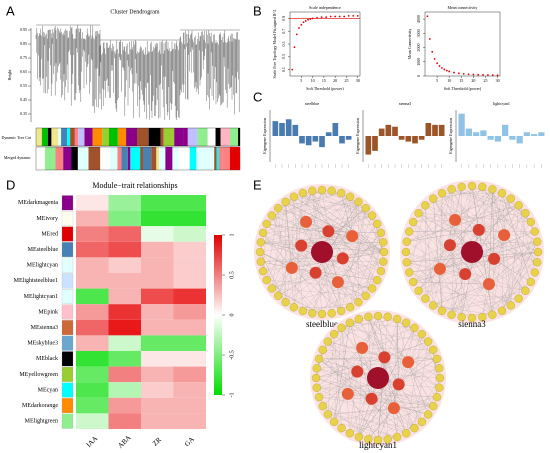 The width and height of the screenshot is (550, 453). What do you see at coordinates (418, 33) in the screenshot?
I see `y-tick-label: 3000` at bounding box center [418, 33].